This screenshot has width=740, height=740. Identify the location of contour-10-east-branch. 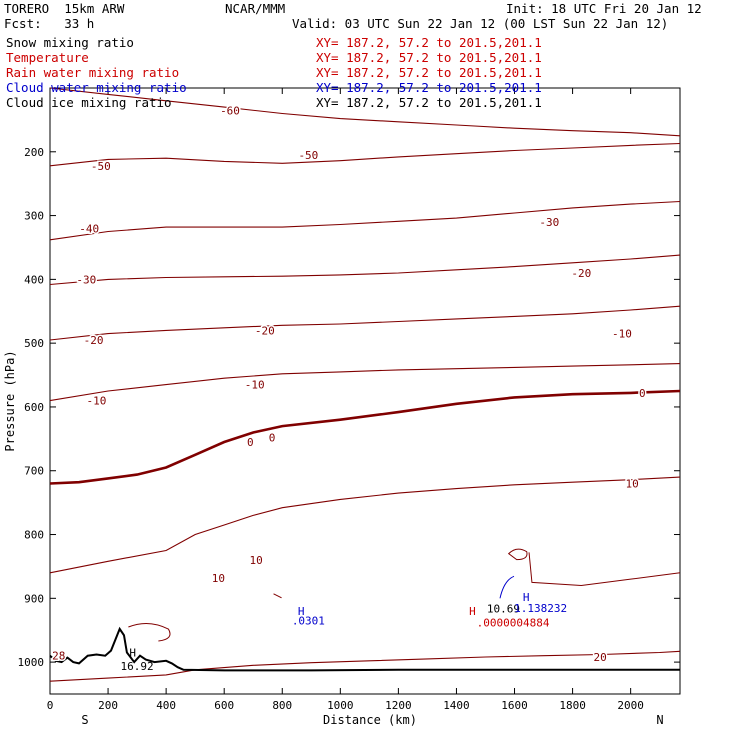
(604, 569).